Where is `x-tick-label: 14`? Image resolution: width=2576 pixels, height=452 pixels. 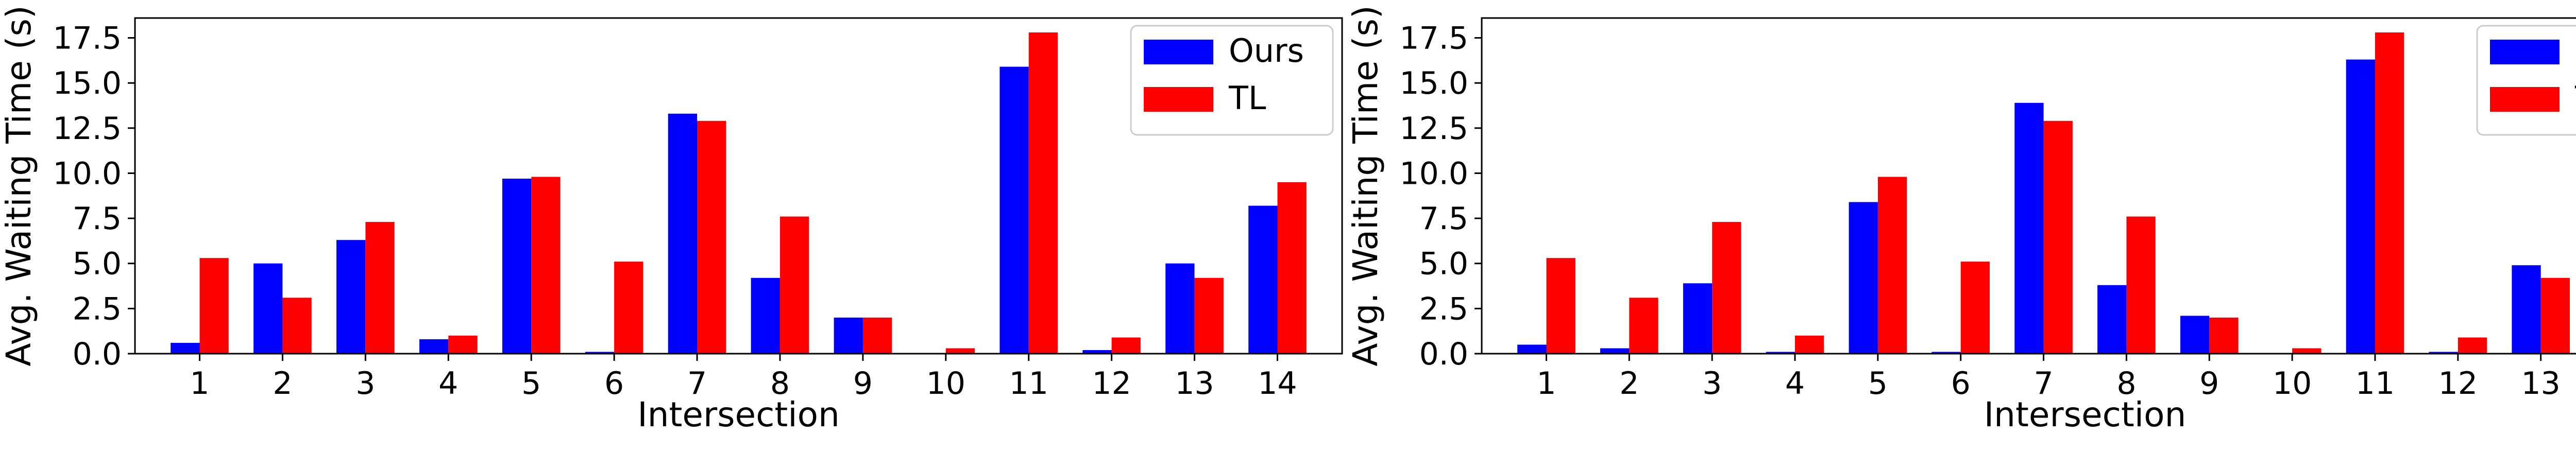
x-tick-label: 14 is located at coordinates (1277, 384).